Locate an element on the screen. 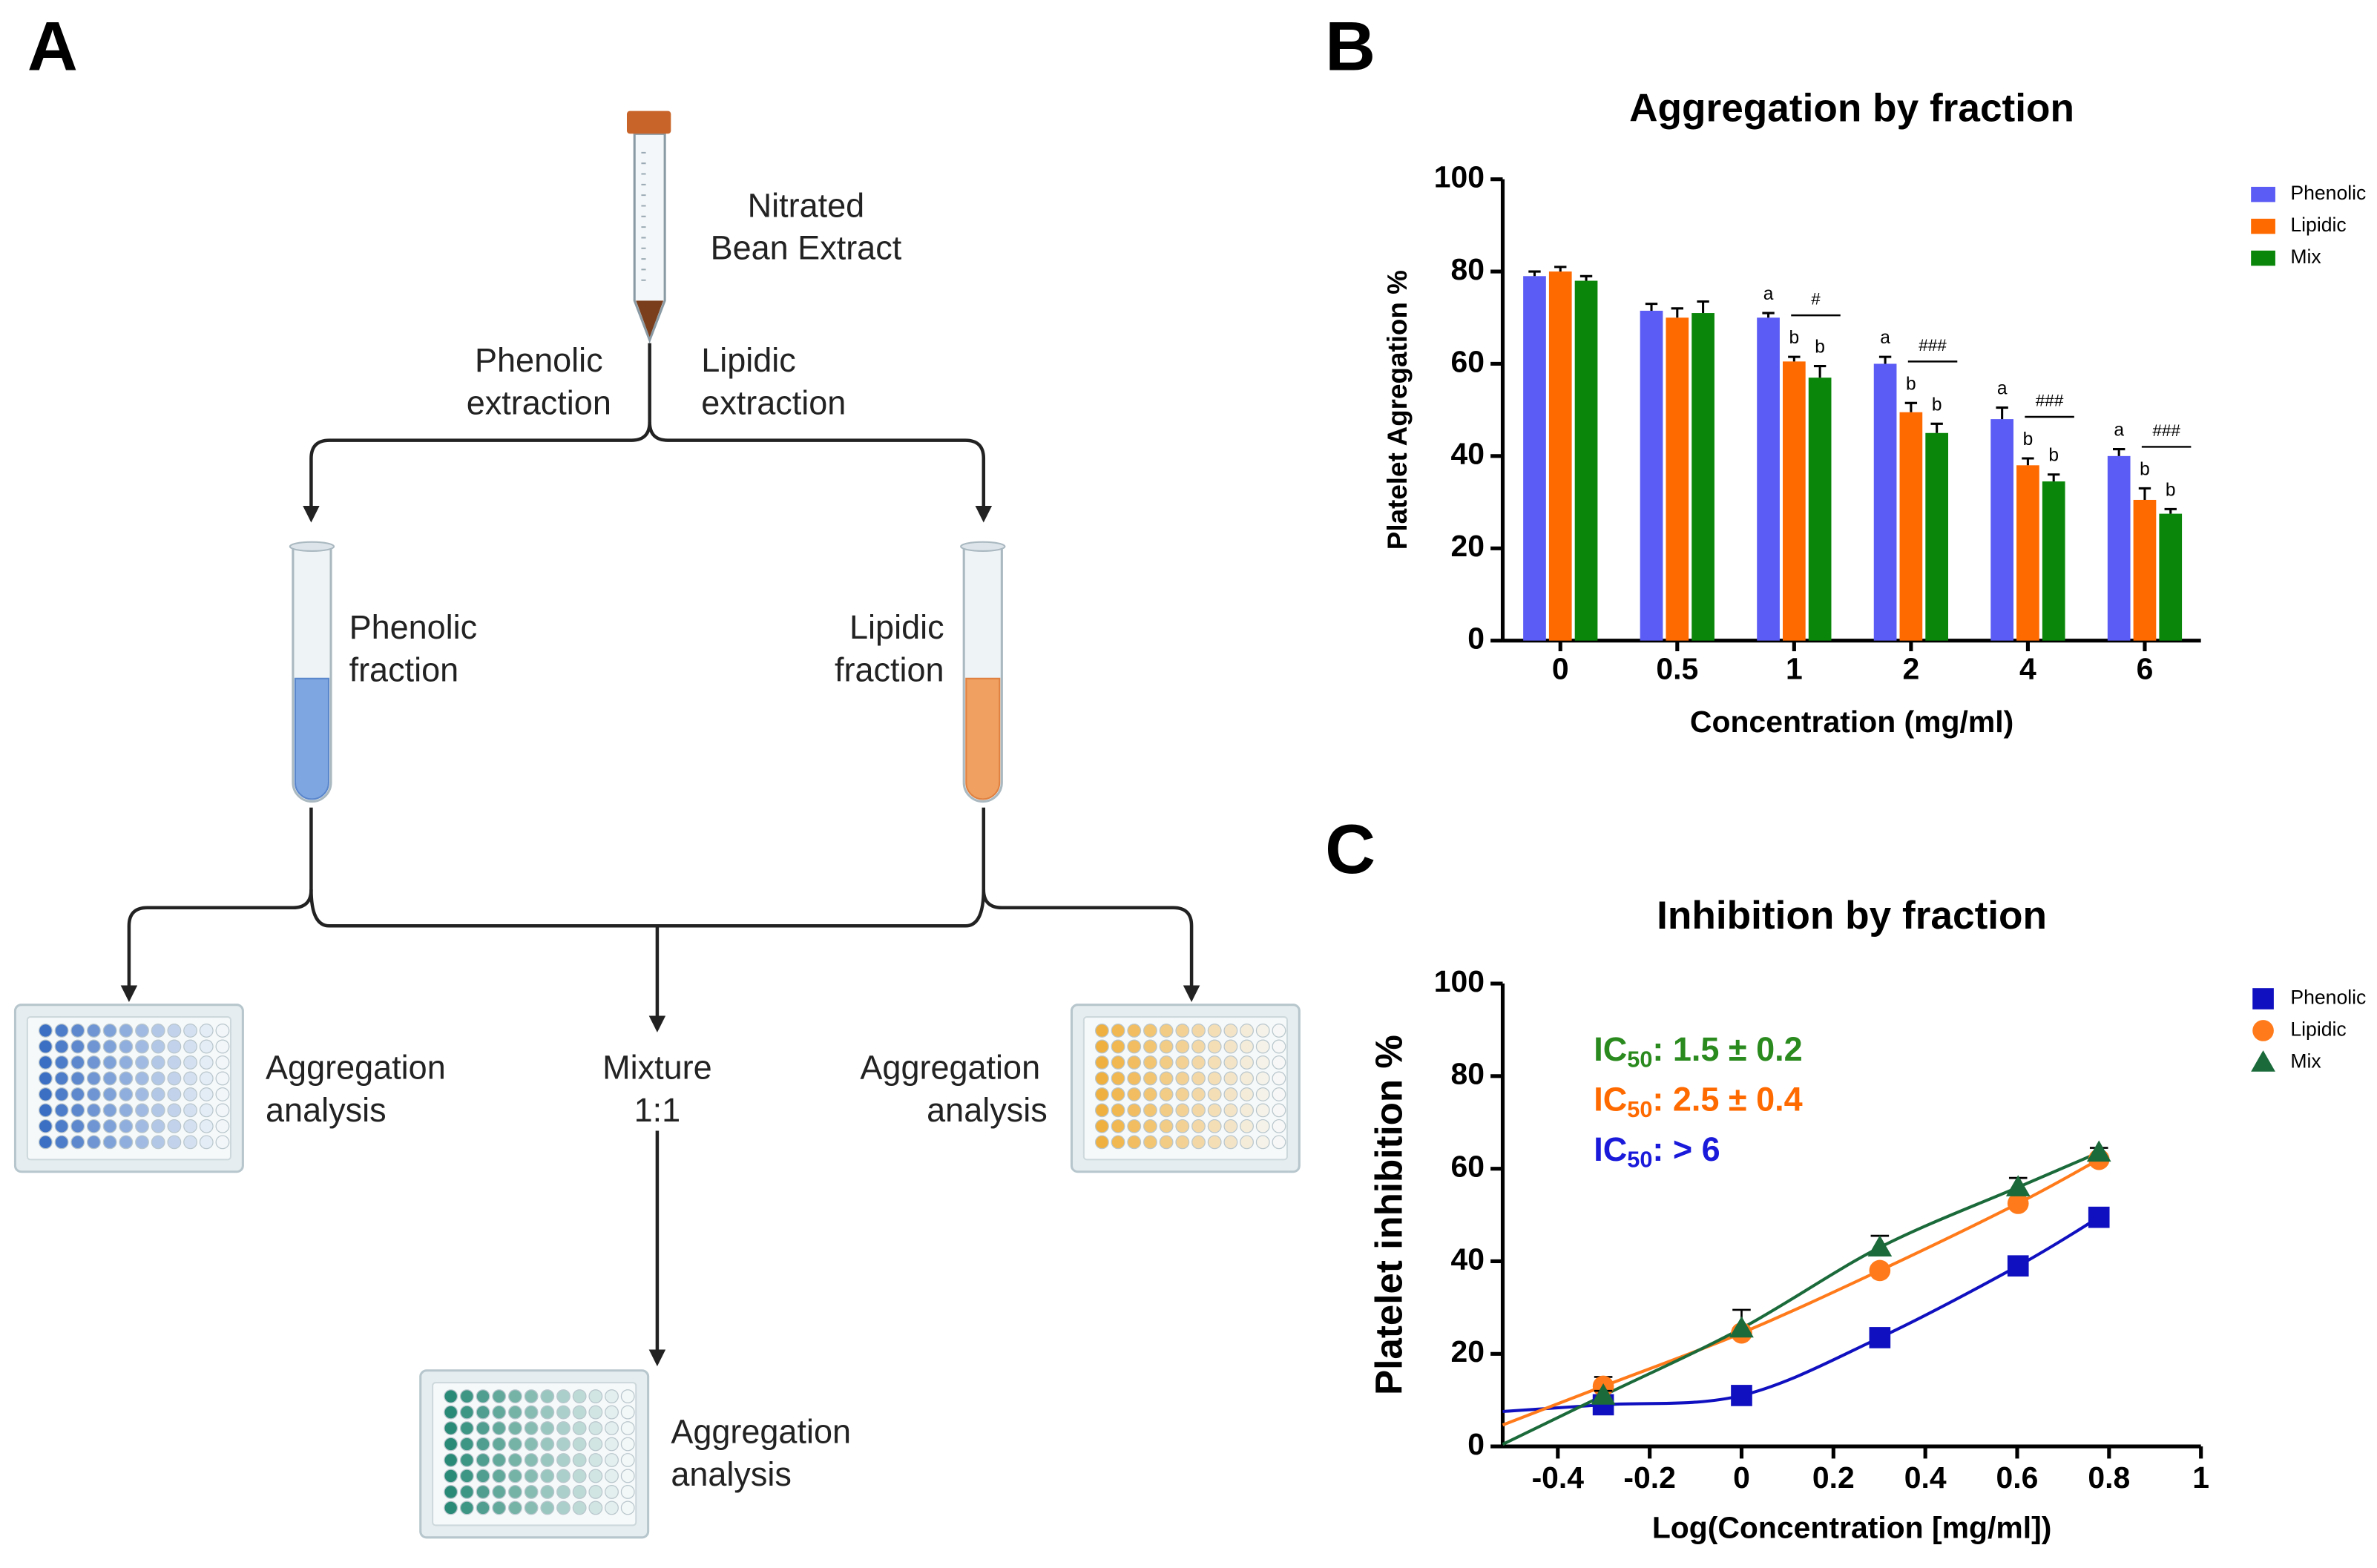  node-label: Aggregation is located at coordinates (356, 1068).